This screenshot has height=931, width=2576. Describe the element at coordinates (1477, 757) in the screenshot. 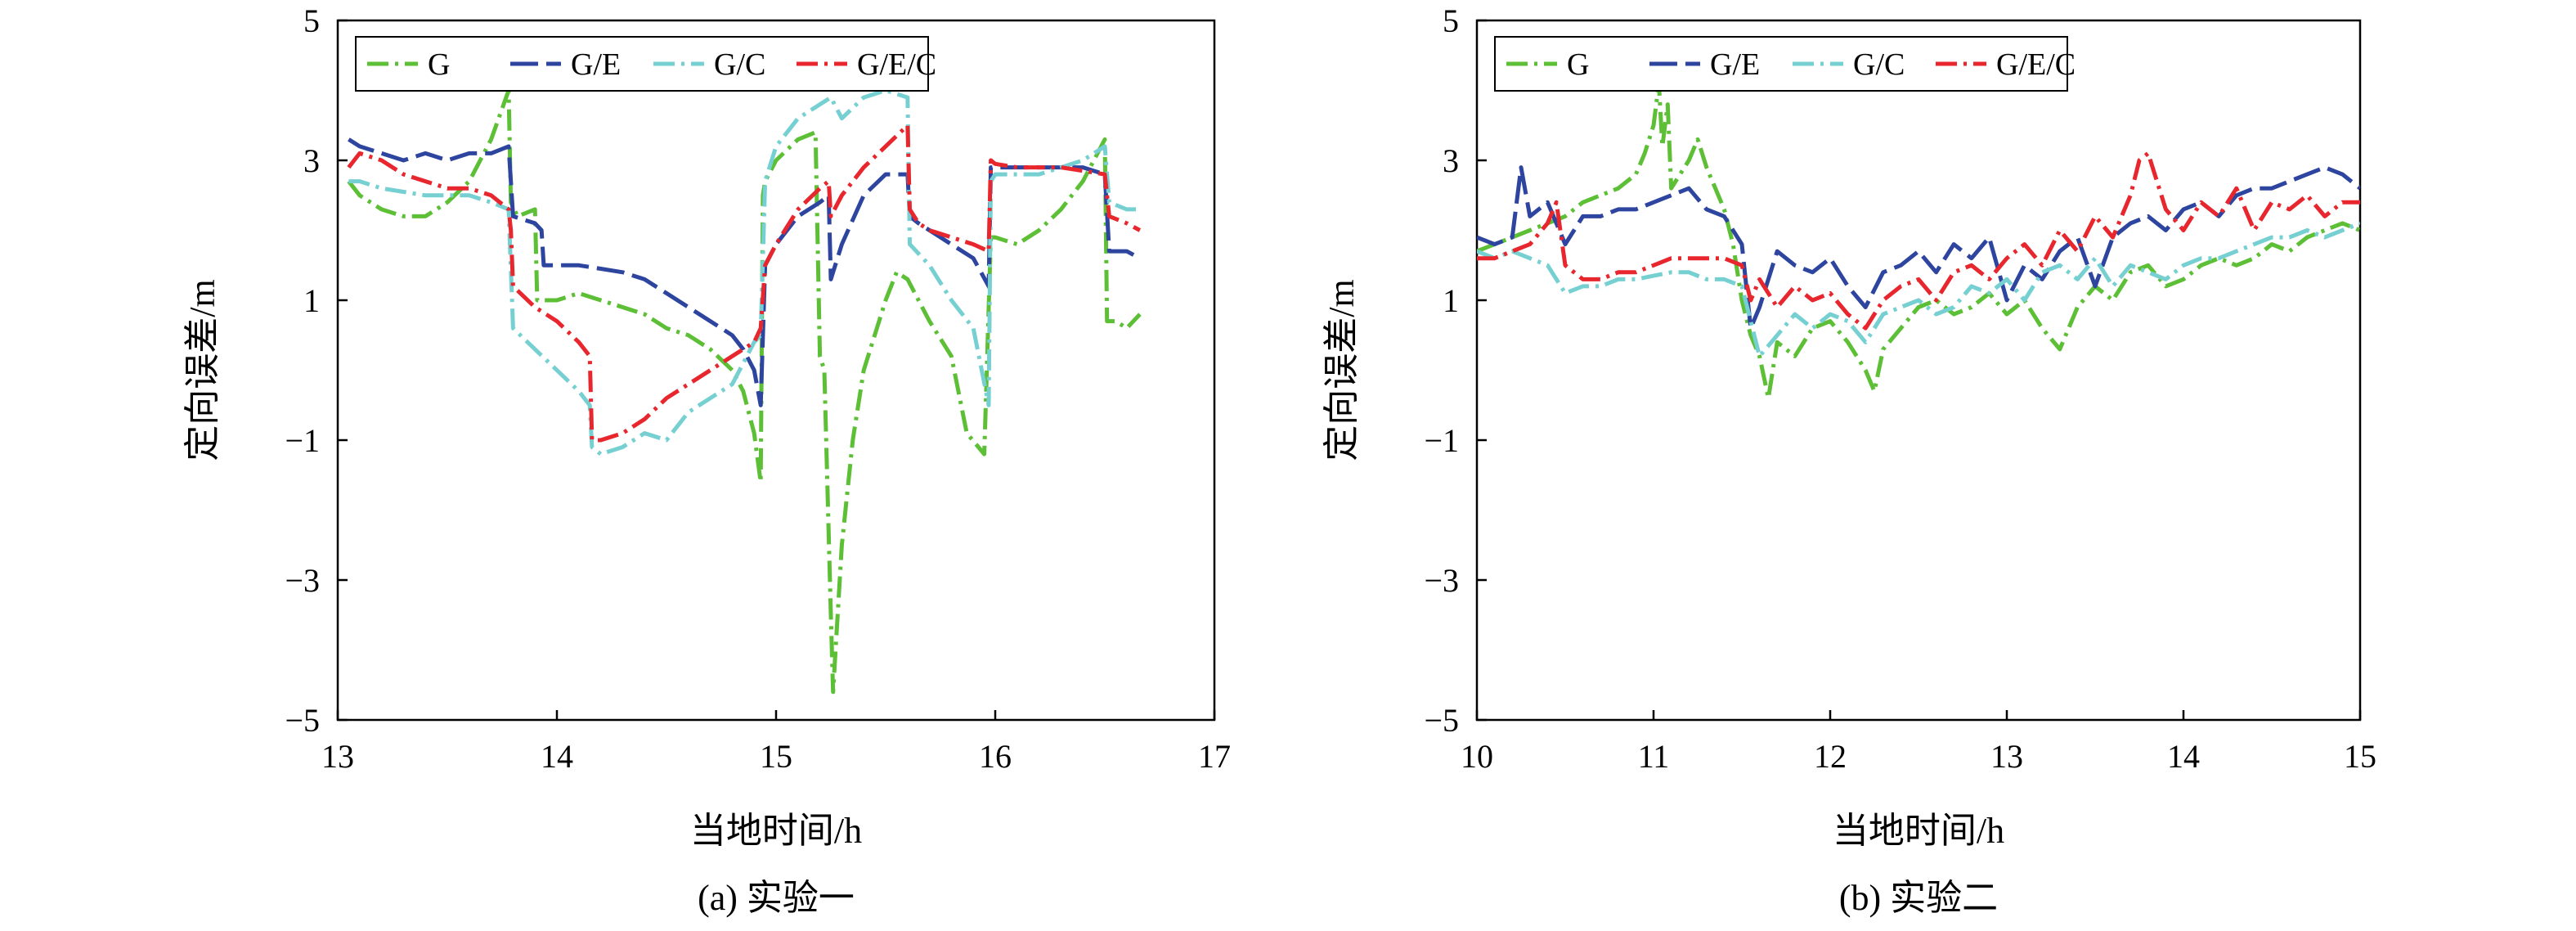

I see `x-tick-label: 10` at that location.